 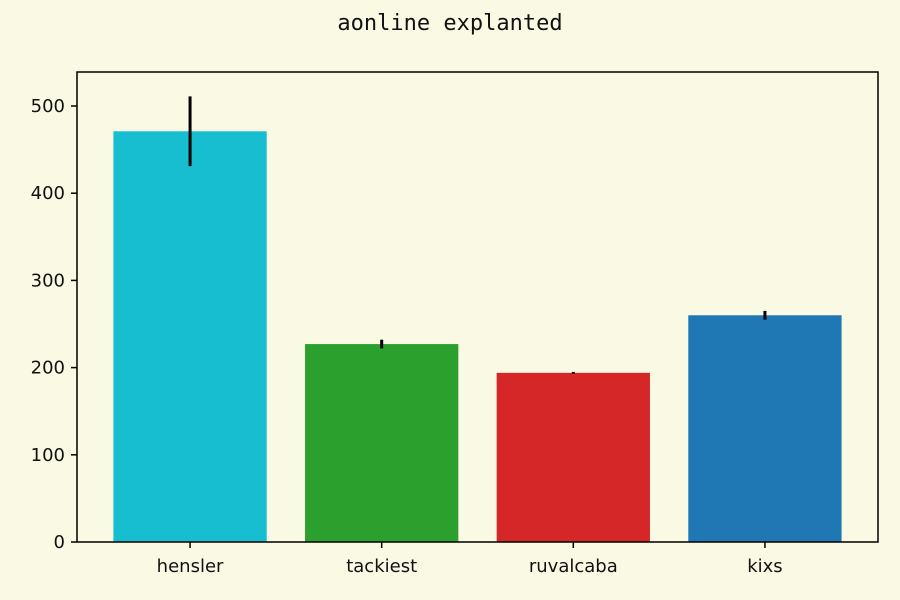 What do you see at coordinates (573, 457) in the screenshot?
I see `bar-ruvalcaba` at bounding box center [573, 457].